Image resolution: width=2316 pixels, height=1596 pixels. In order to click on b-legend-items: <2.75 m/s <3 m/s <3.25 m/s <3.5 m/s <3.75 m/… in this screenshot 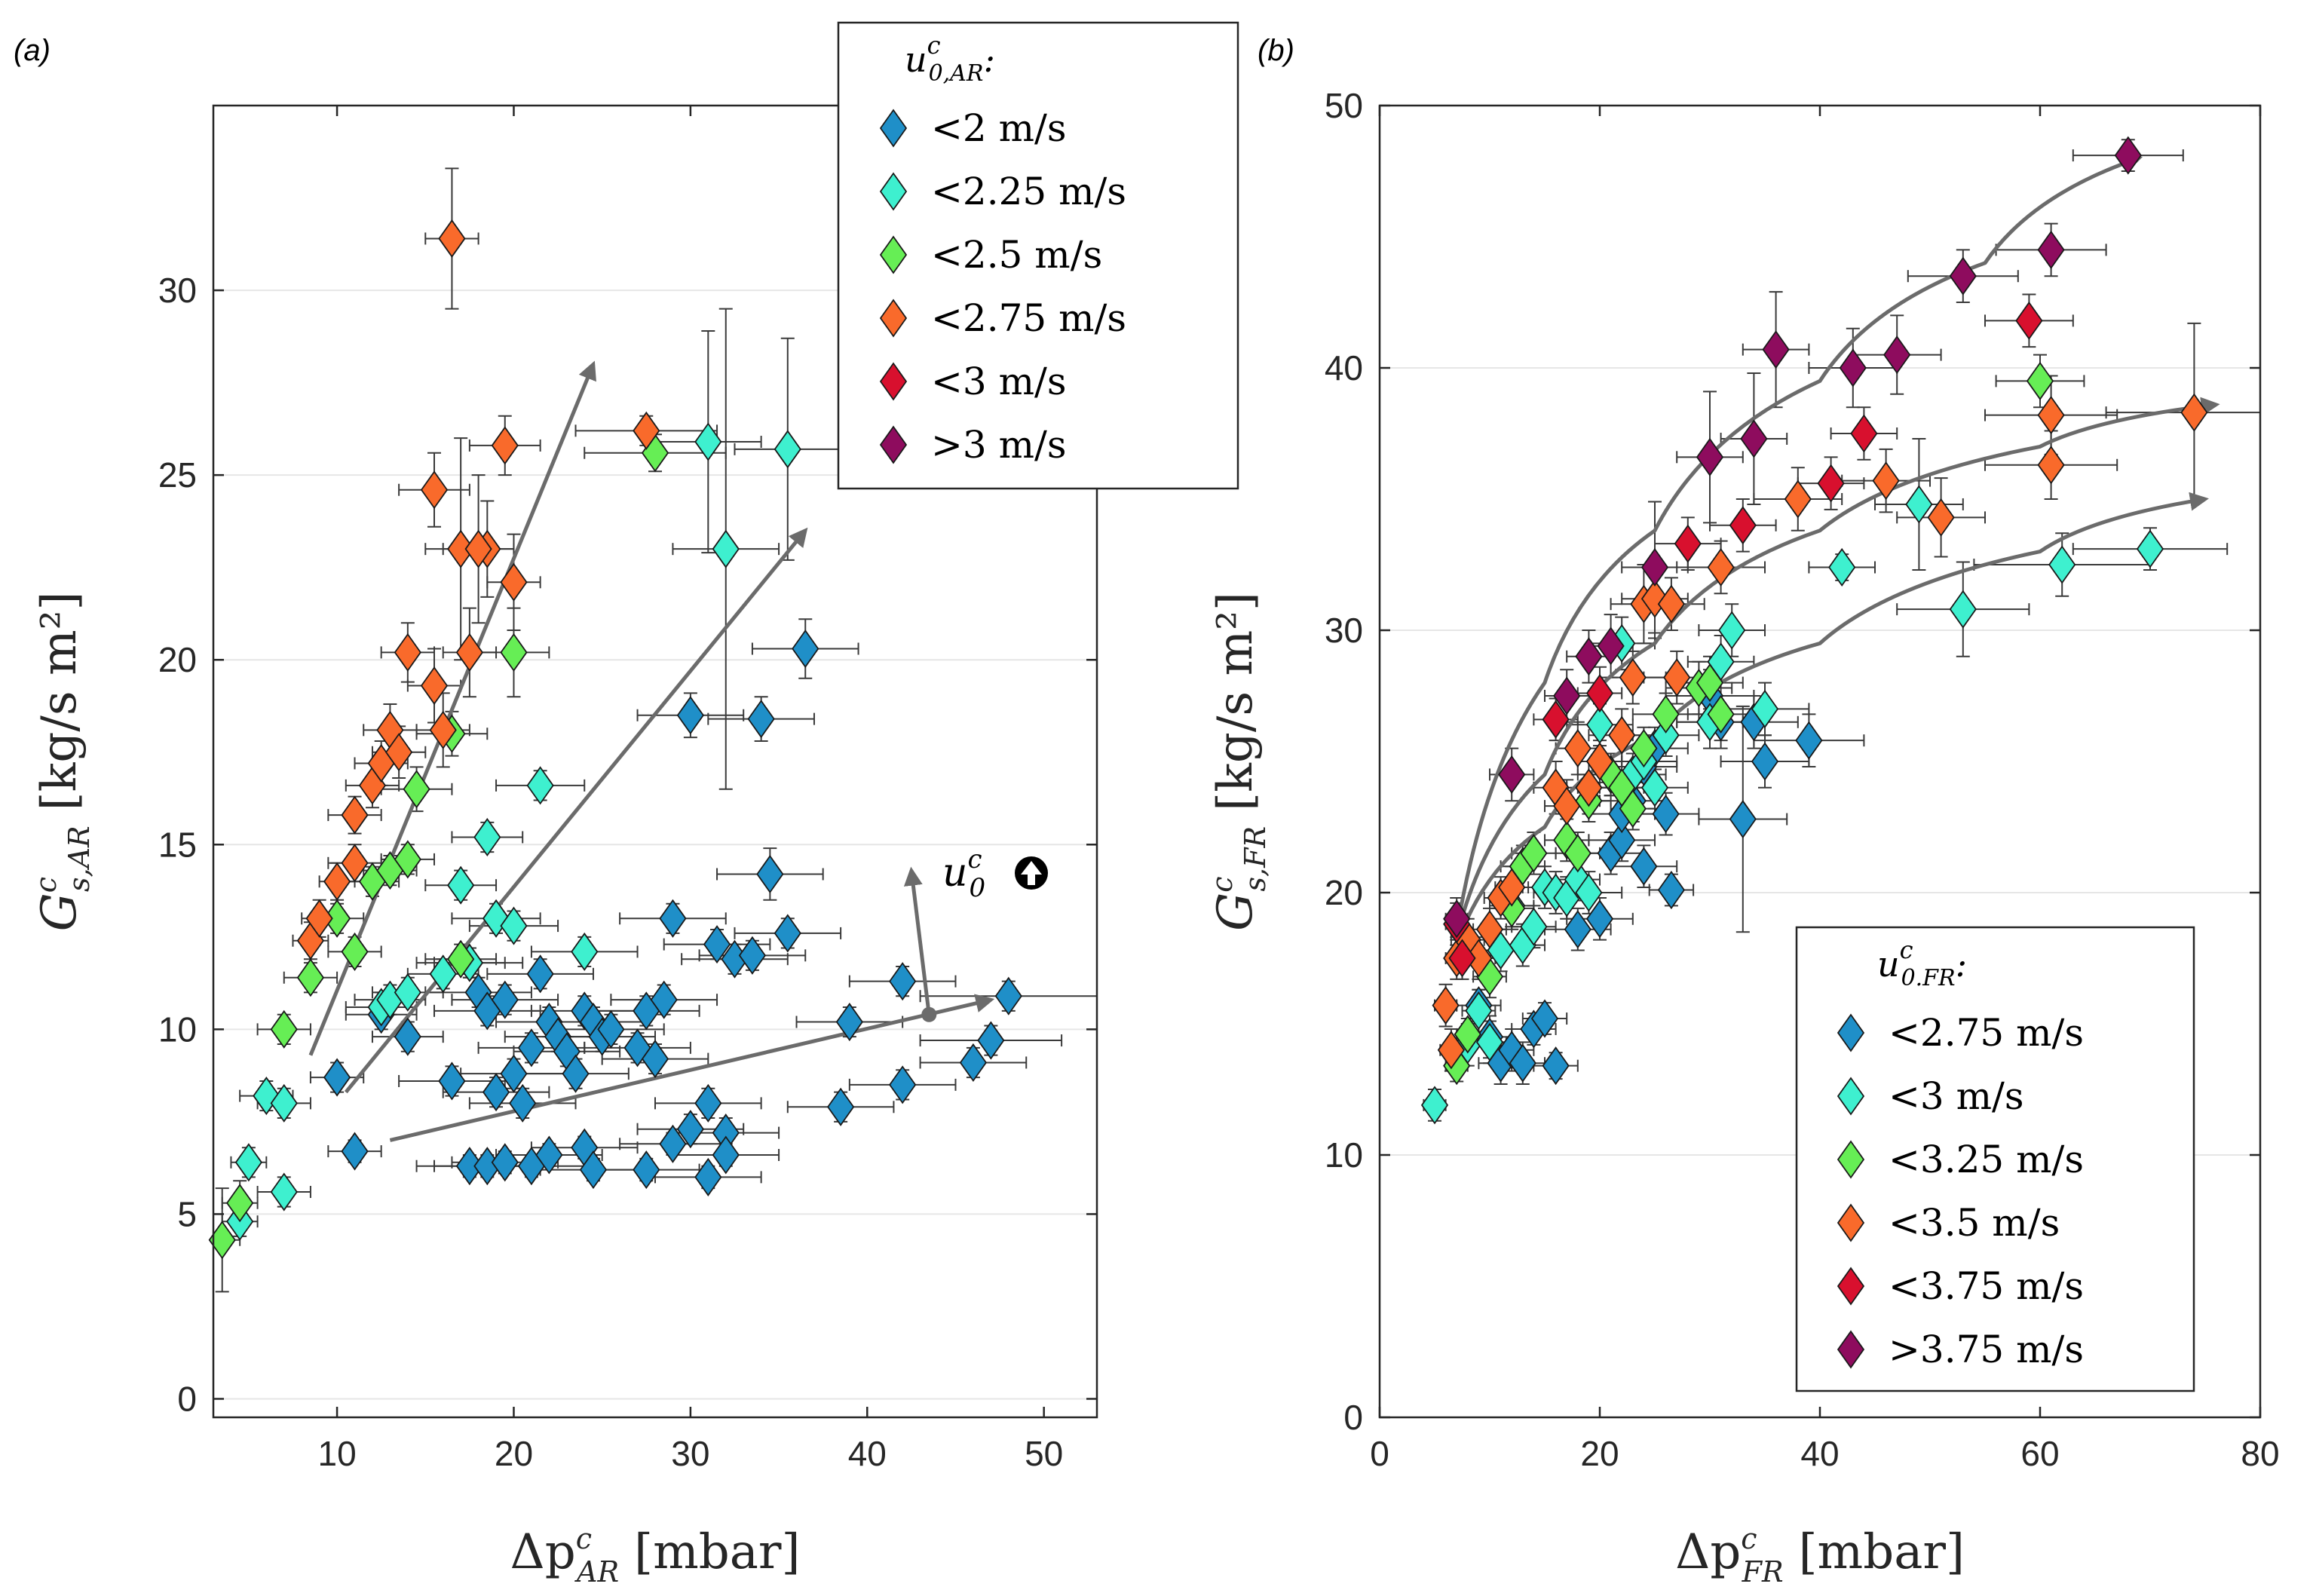, I will do `click(1960, 1191)`.